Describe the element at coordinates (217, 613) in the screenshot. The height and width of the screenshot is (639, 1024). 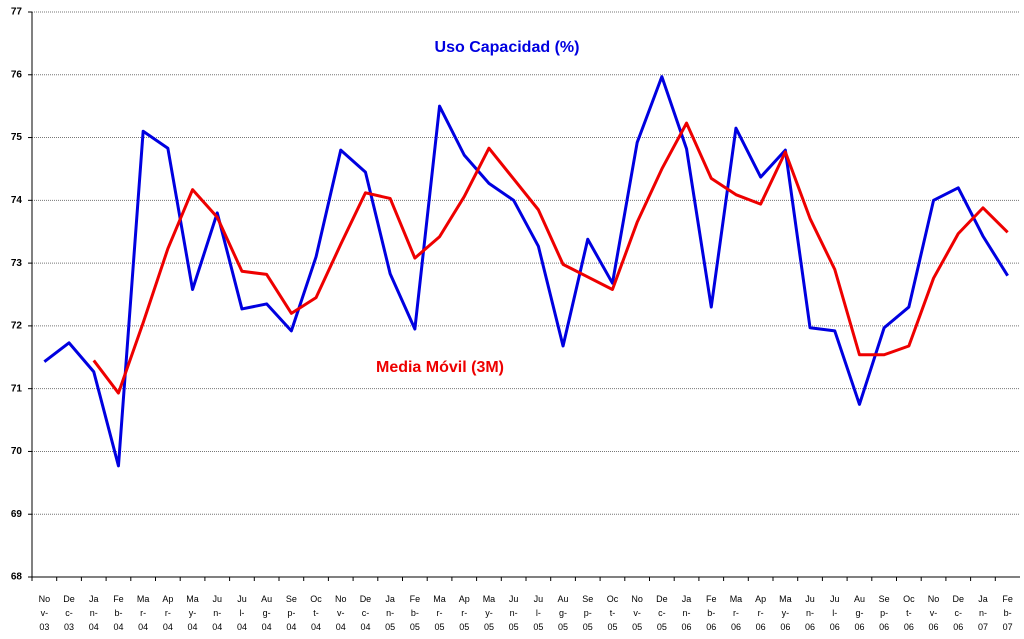
I see `x-tick-label: Ju n-04` at that location.